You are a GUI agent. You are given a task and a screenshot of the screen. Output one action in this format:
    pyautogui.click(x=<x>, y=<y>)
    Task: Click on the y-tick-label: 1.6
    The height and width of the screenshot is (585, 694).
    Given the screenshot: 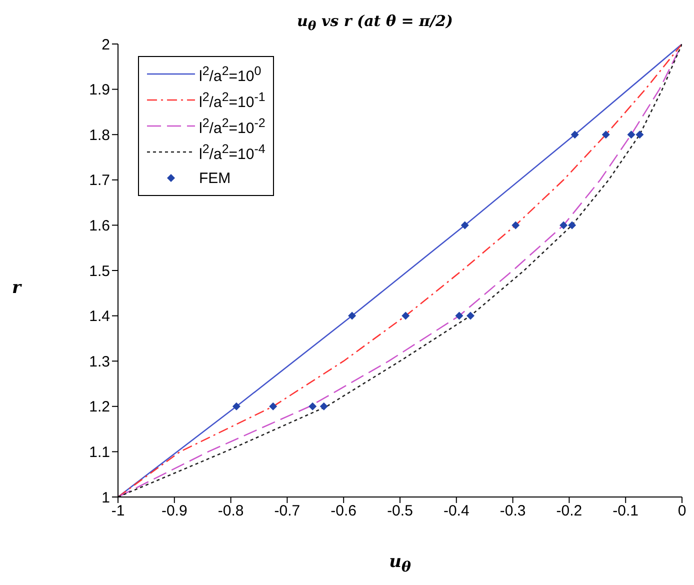 What is the action you would take?
    pyautogui.click(x=99, y=226)
    